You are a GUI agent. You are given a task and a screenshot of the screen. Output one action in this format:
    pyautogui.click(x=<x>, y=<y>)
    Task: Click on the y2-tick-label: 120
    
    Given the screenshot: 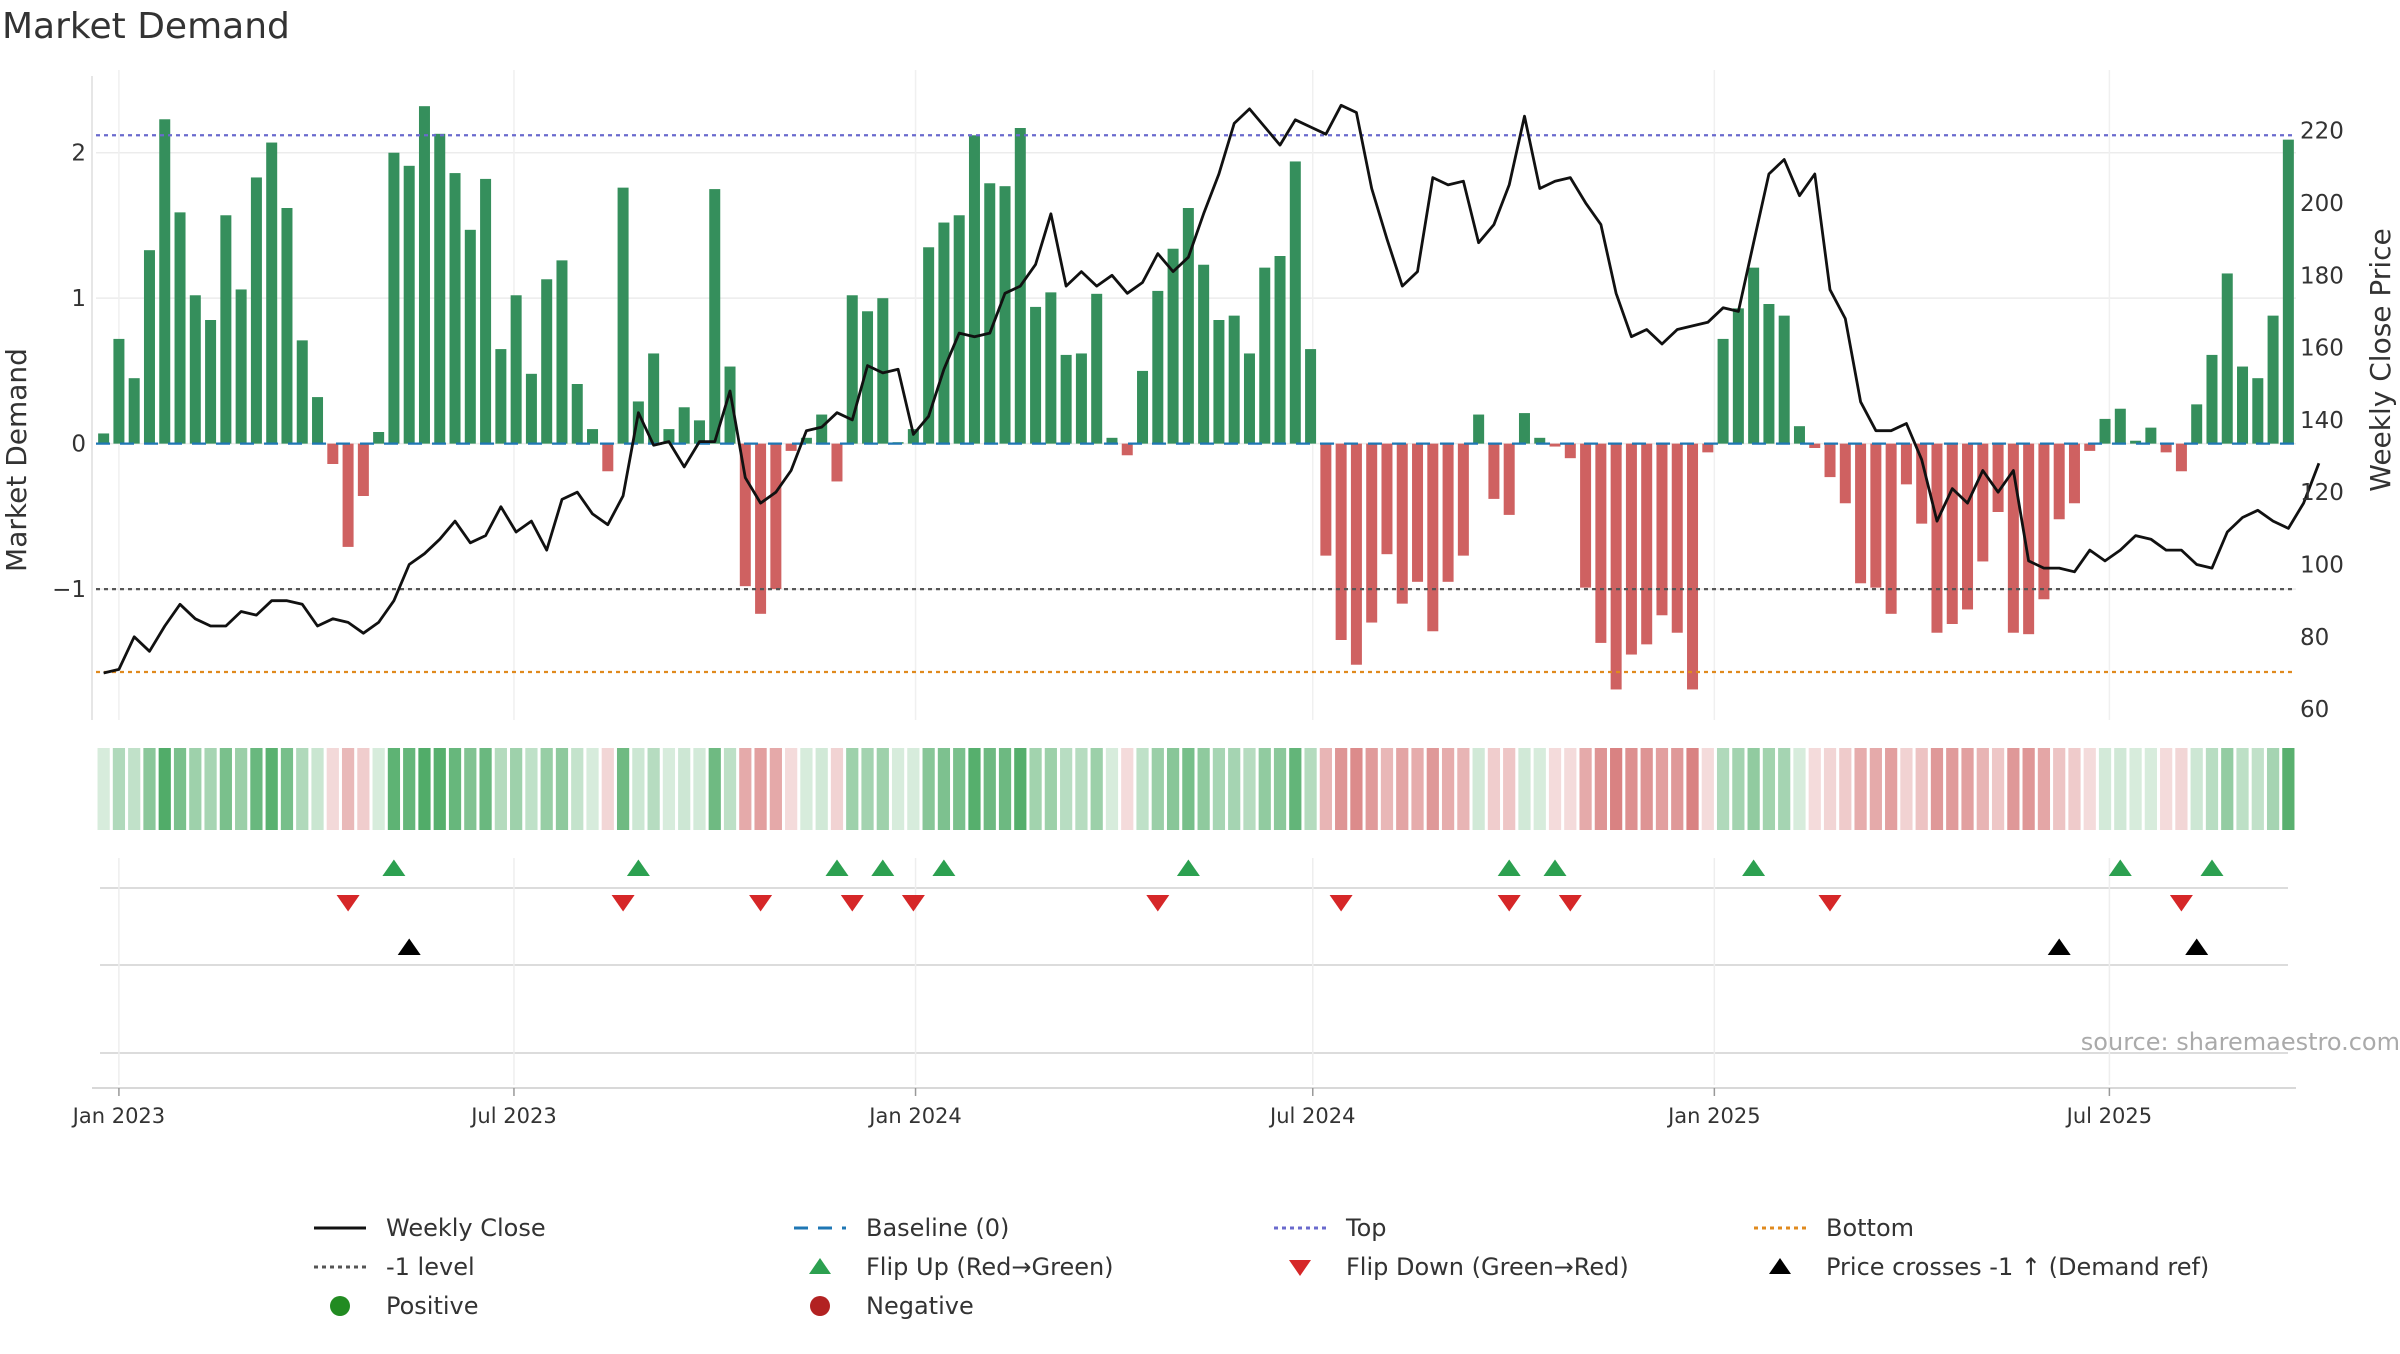 What is the action you would take?
    pyautogui.click(x=2322, y=493)
    